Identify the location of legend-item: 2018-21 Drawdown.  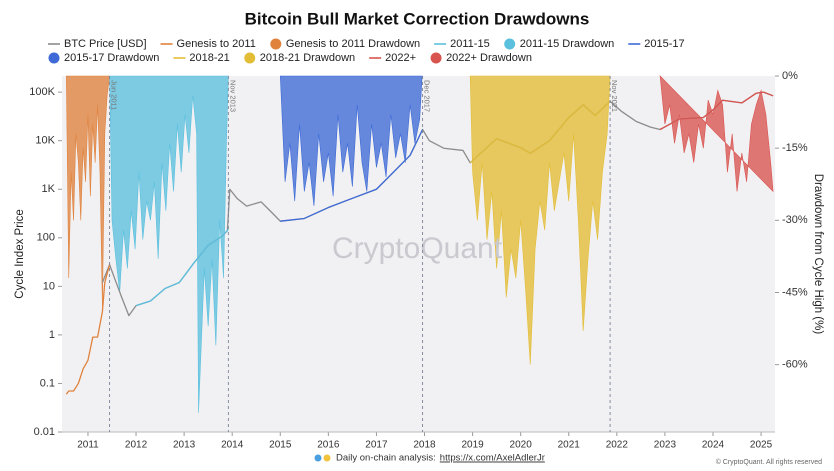
(299, 58).